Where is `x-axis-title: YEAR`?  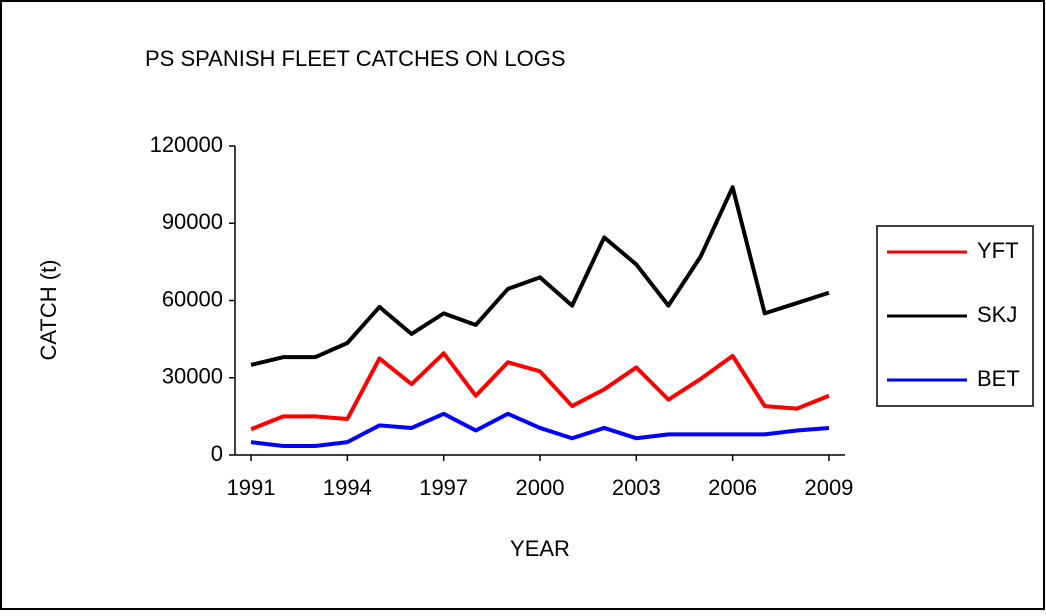
x-axis-title: YEAR is located at coordinates (540, 548).